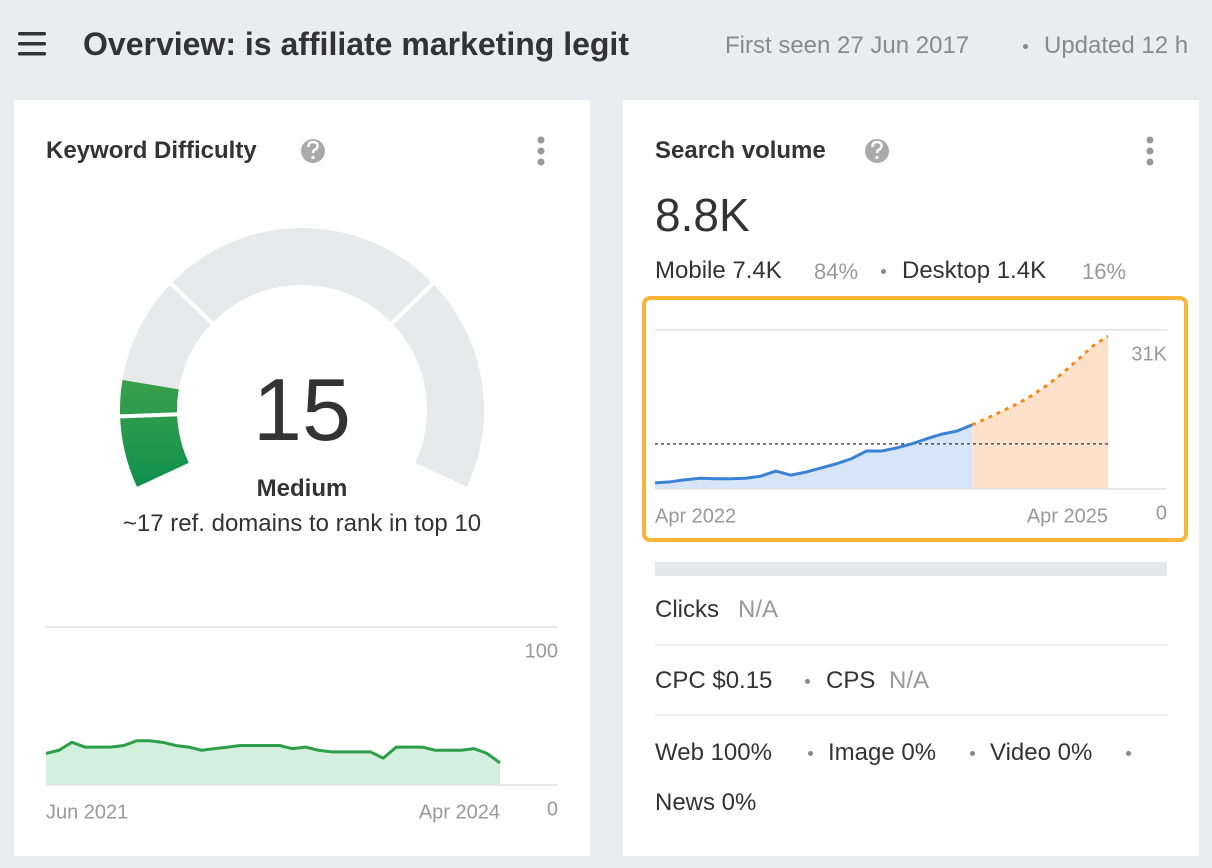 The width and height of the screenshot is (1212, 868). Describe the element at coordinates (974, 270) in the screenshot. I see `desktop: Desktop 1.4K` at that location.